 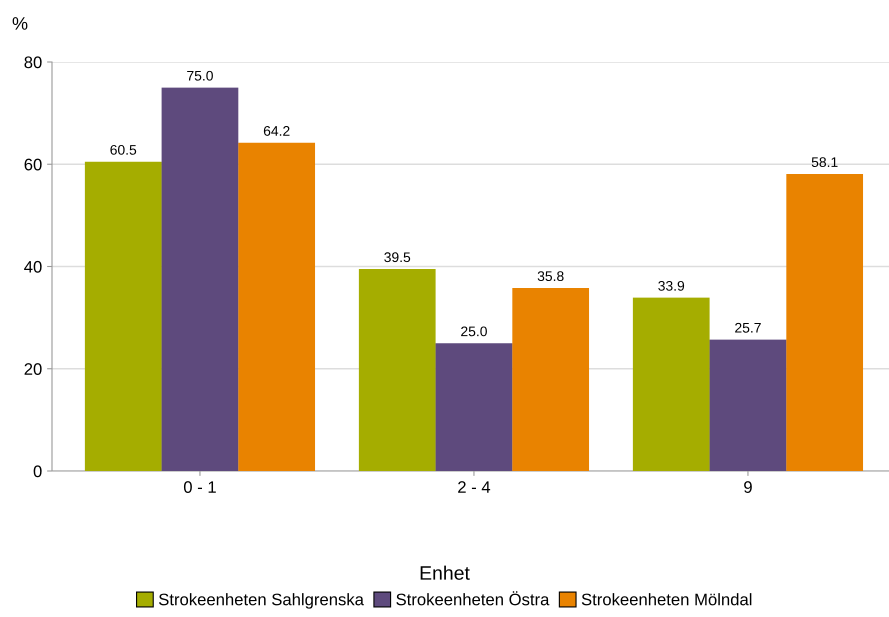 What do you see at coordinates (261, 601) in the screenshot?
I see `legend-label: Strokeenheten Sahlgrenska` at bounding box center [261, 601].